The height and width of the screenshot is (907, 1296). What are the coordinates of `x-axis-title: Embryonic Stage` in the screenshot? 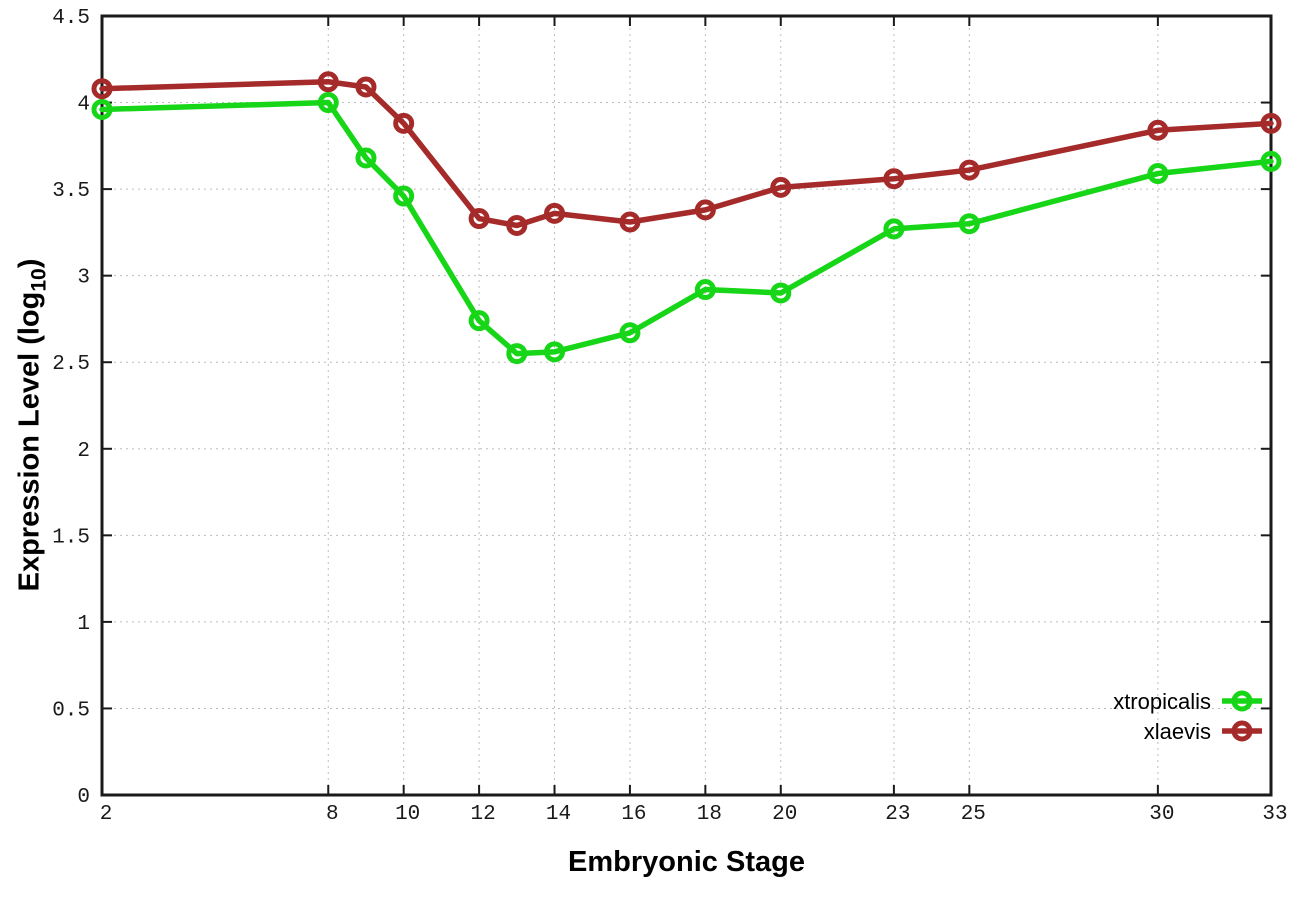 It's located at (686, 862).